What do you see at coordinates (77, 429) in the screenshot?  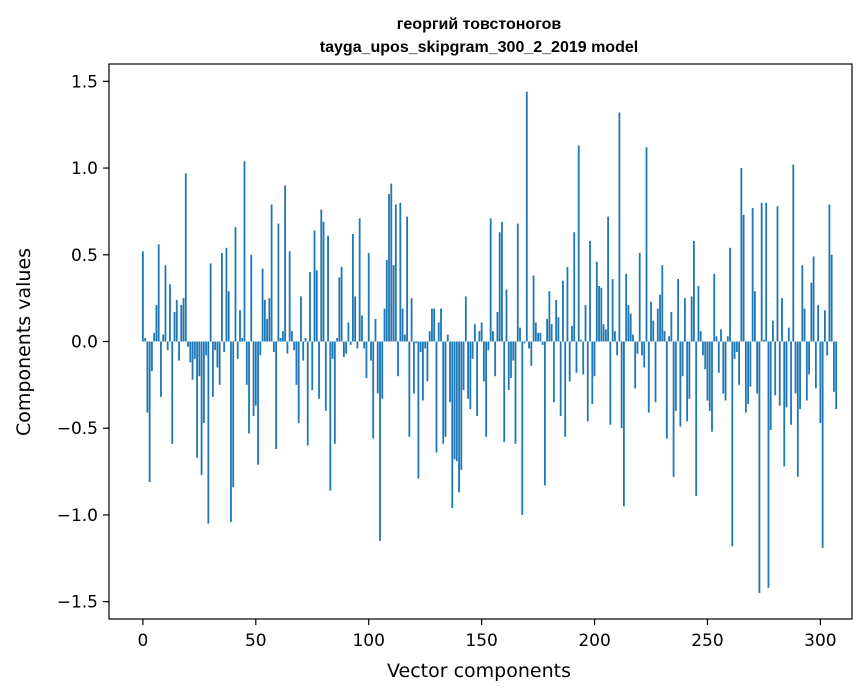 I see `y-tick-label: −0.5` at bounding box center [77, 429].